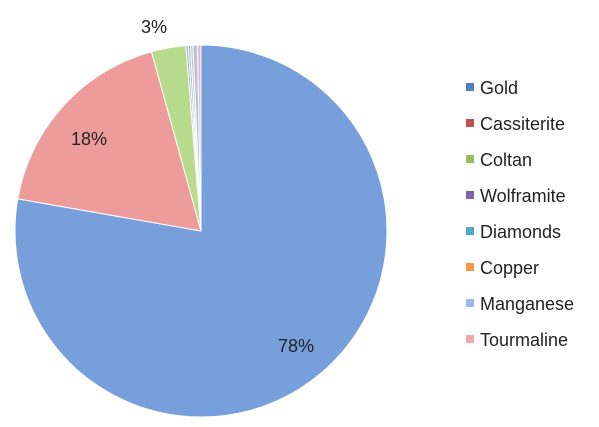 This screenshot has height=427, width=599. I want to click on legend-item-gold: Gold, so click(492, 88).